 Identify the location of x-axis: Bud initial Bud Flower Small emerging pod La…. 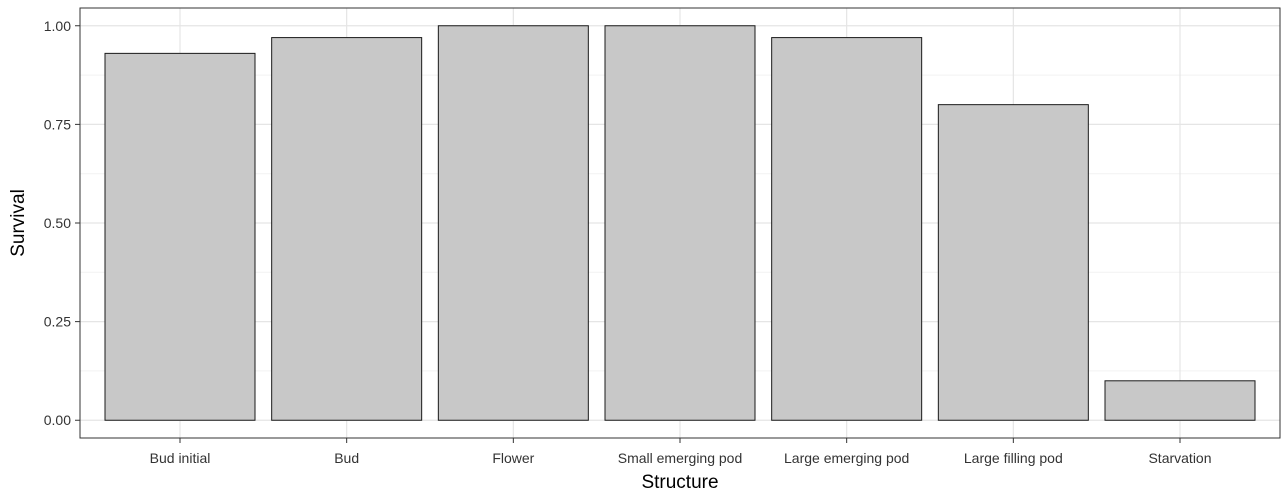
(681, 452).